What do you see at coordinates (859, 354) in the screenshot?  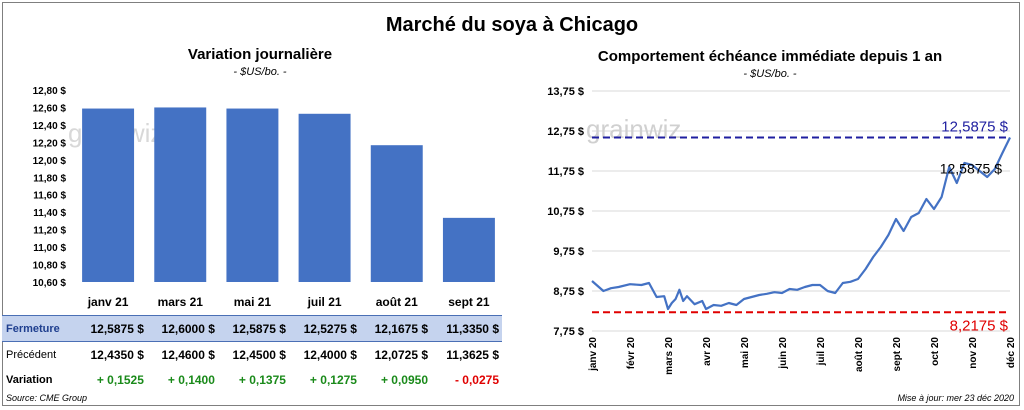 I see `x-tick-label: août 20` at bounding box center [859, 354].